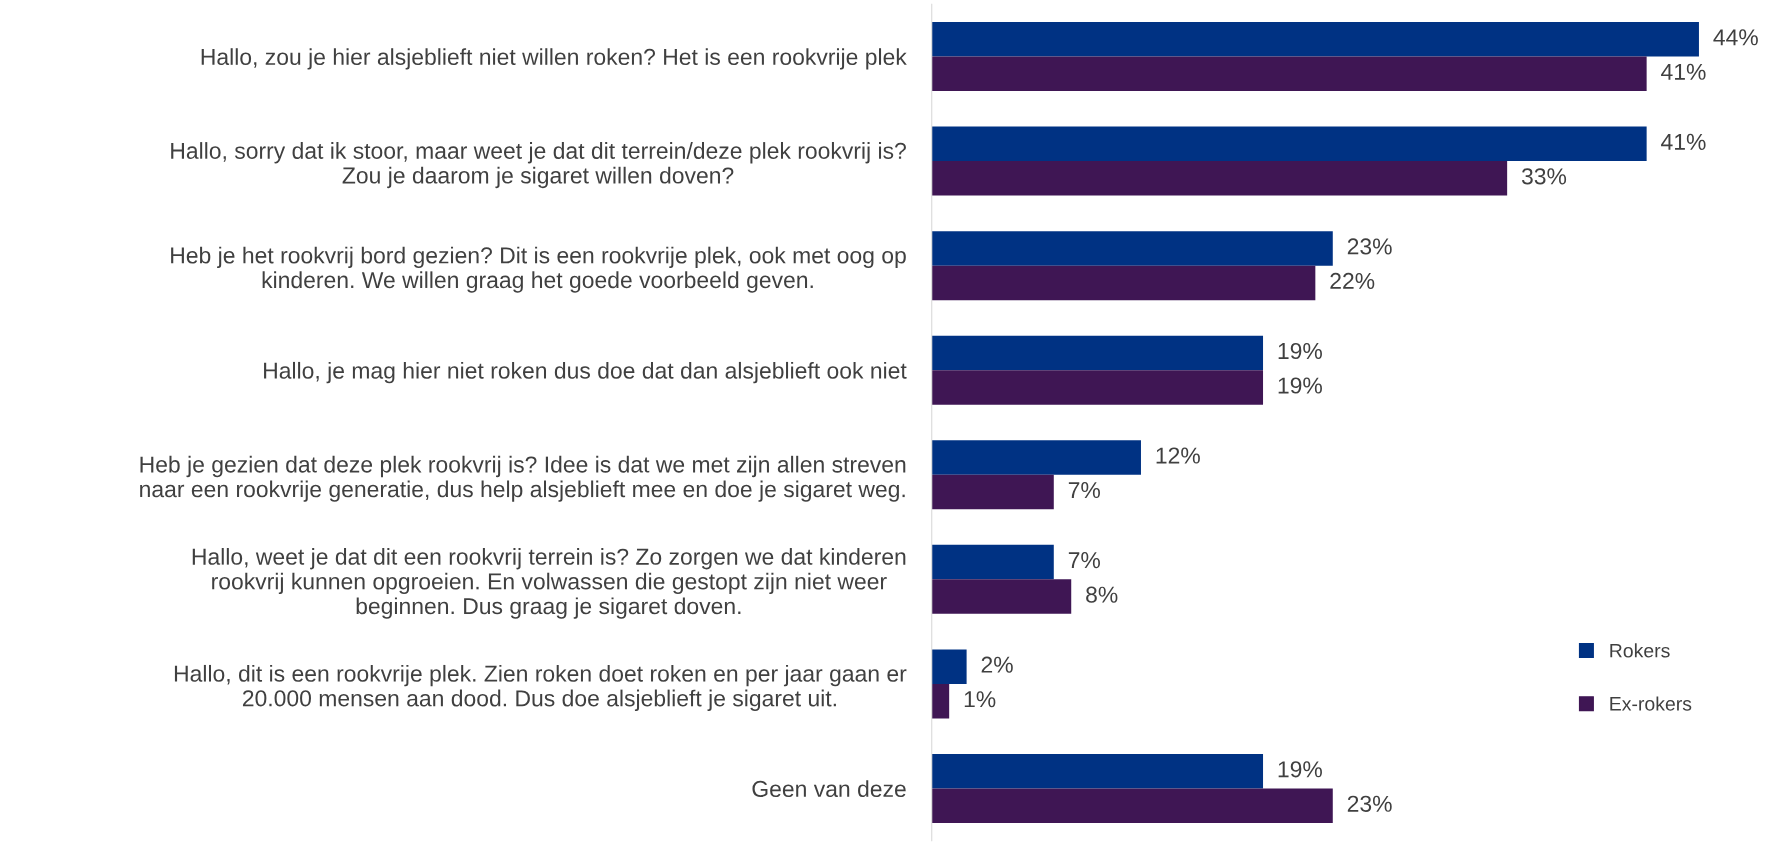  What do you see at coordinates (523, 478) in the screenshot?
I see `y-tick-label: Heb je gezien dat deze plek rookvrij is? Idee is dat we met zijn allen streven naar een rookvrije generatie, dus help alsjeblieft mee en doe je sigaret weg.` at bounding box center [523, 478].